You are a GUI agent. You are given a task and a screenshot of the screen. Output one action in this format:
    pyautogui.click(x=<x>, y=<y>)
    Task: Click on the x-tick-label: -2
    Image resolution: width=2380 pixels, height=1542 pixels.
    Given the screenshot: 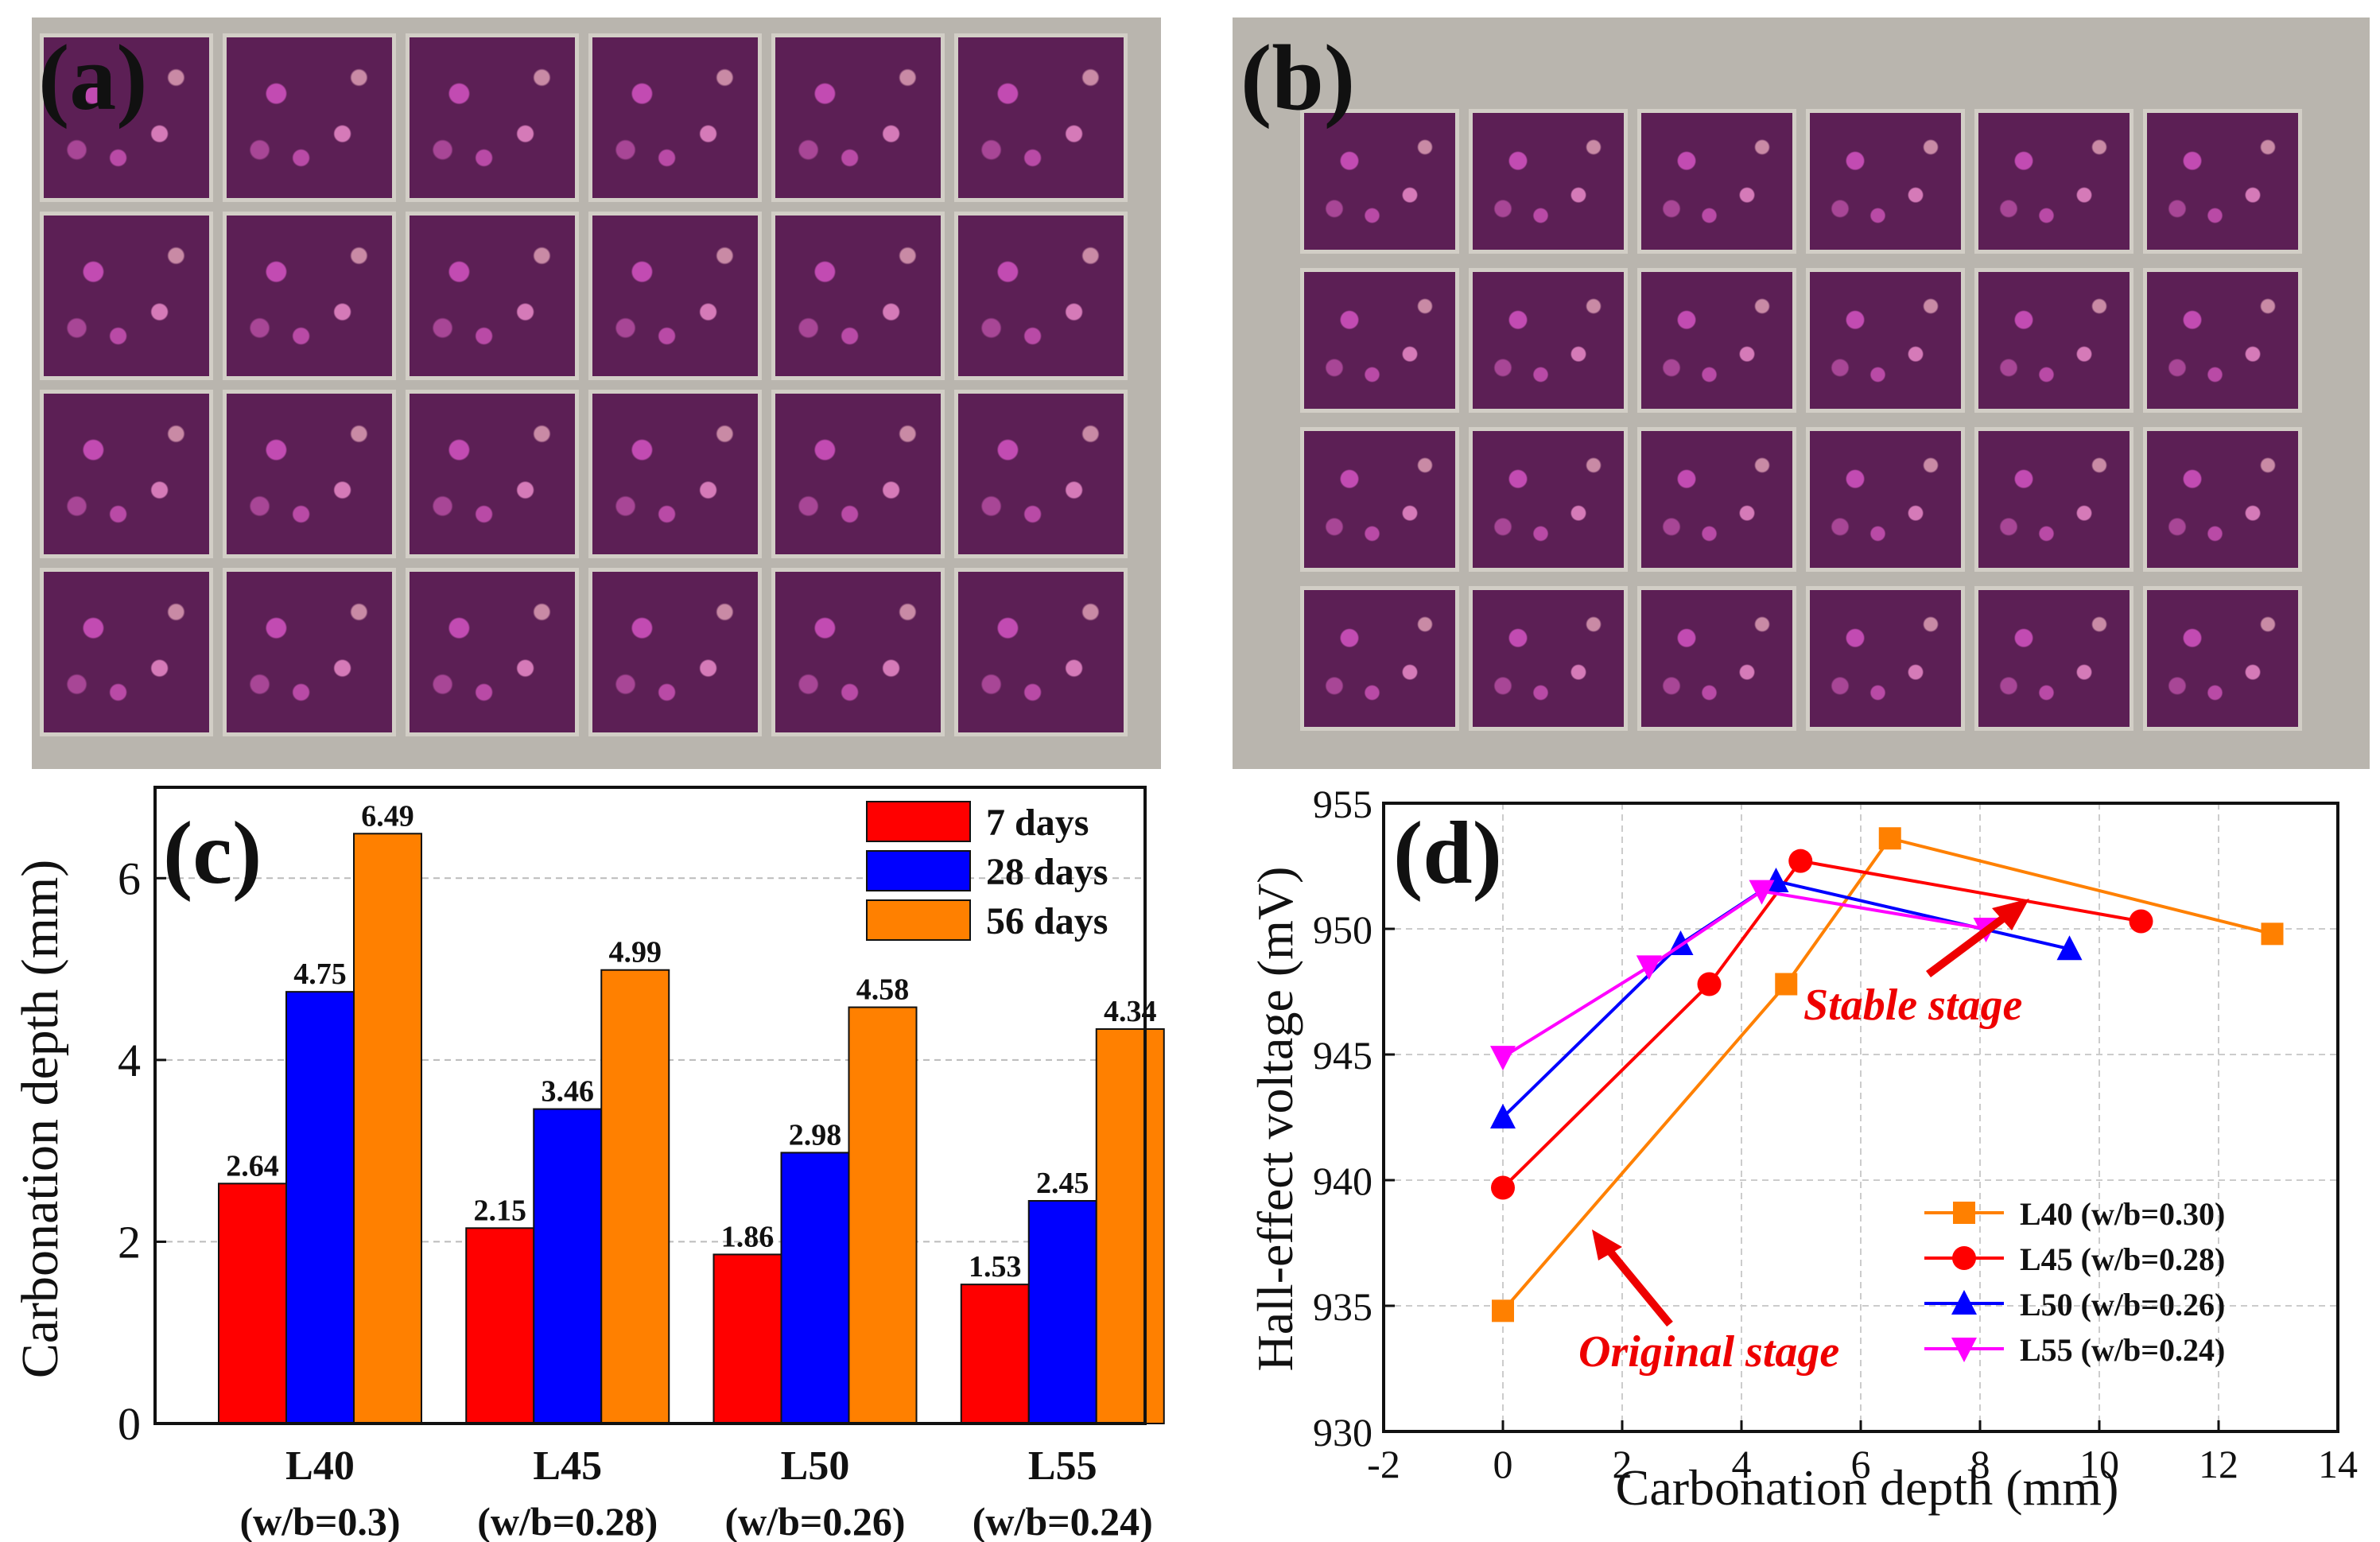 What is the action you would take?
    pyautogui.click(x=1383, y=1464)
    